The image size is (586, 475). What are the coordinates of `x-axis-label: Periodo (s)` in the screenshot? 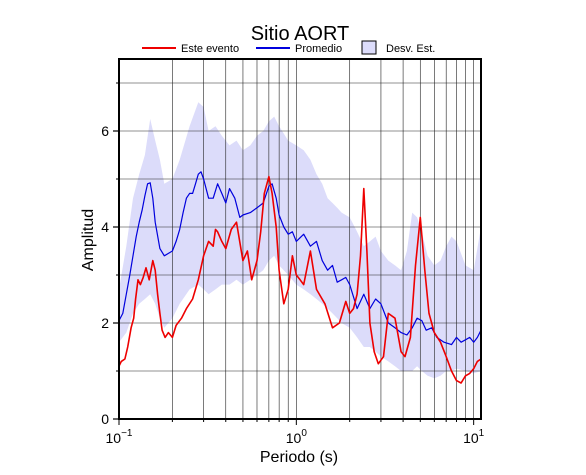 It's located at (299, 457).